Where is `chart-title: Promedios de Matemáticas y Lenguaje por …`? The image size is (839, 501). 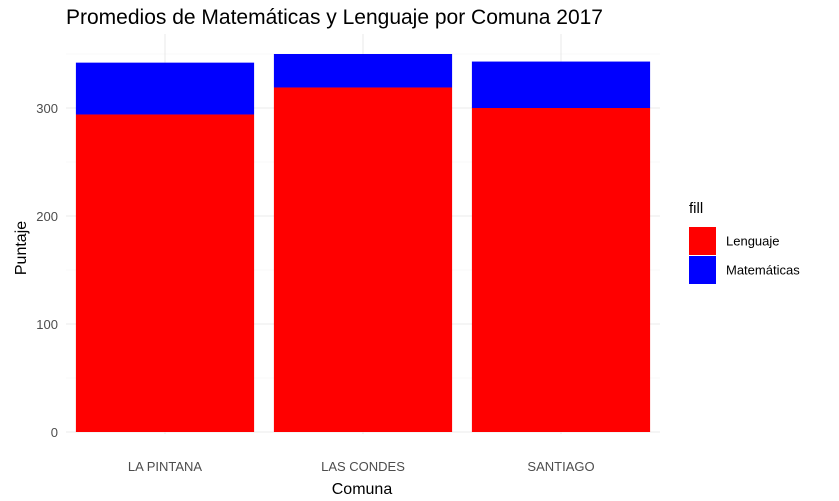 chart-title: Promedios de Matemáticas y Lenguaje por … is located at coordinates (334, 17).